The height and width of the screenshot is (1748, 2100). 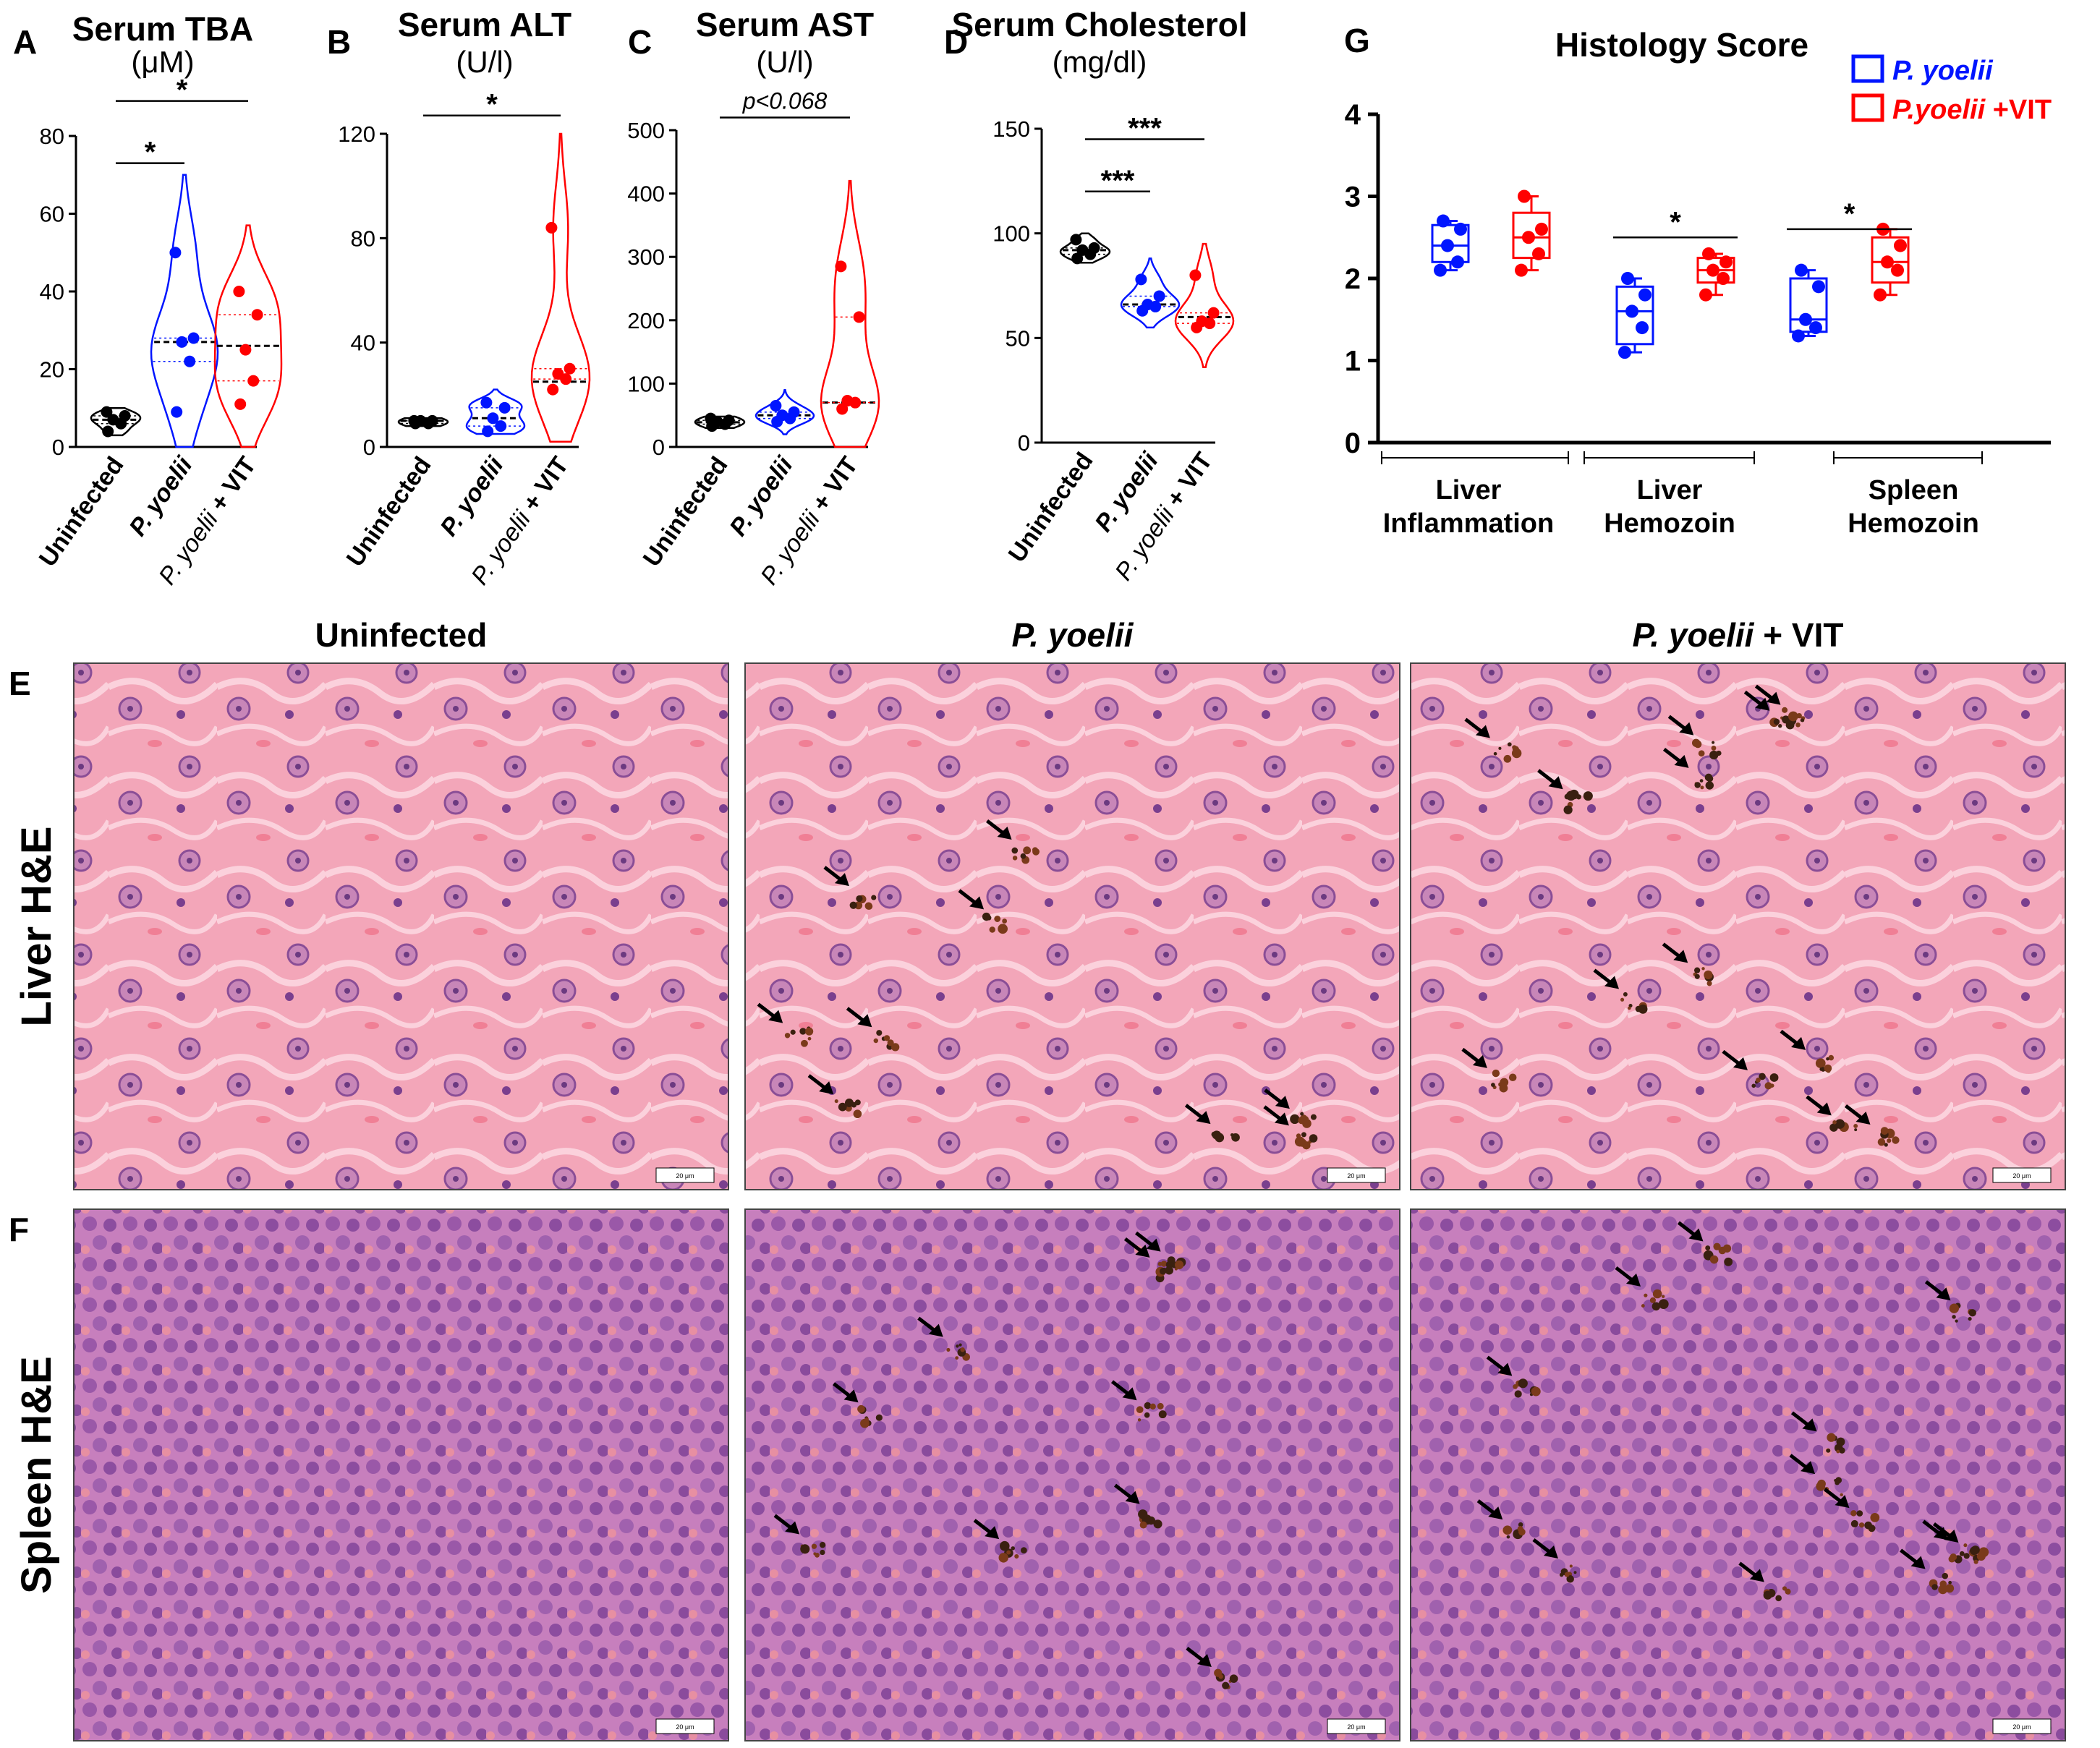 What do you see at coordinates (52, 370) in the screenshot?
I see `y-tick-label: 20` at bounding box center [52, 370].